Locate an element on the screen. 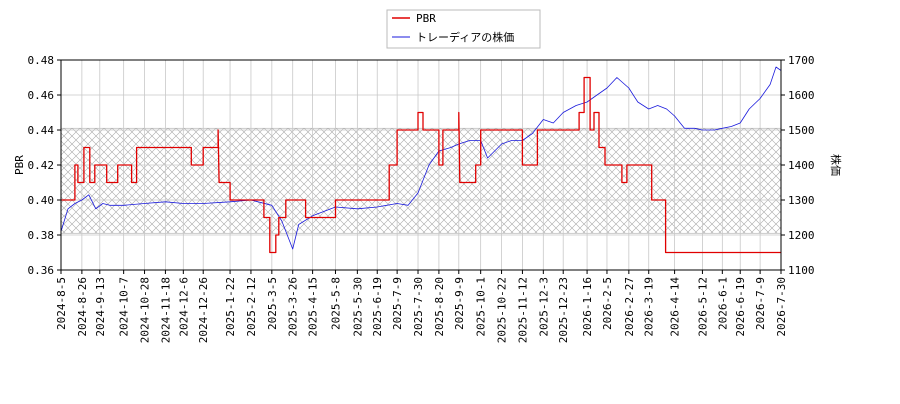 This screenshot has width=900, height=404. legend: PBR トレーディアの株価 is located at coordinates (463, 29).